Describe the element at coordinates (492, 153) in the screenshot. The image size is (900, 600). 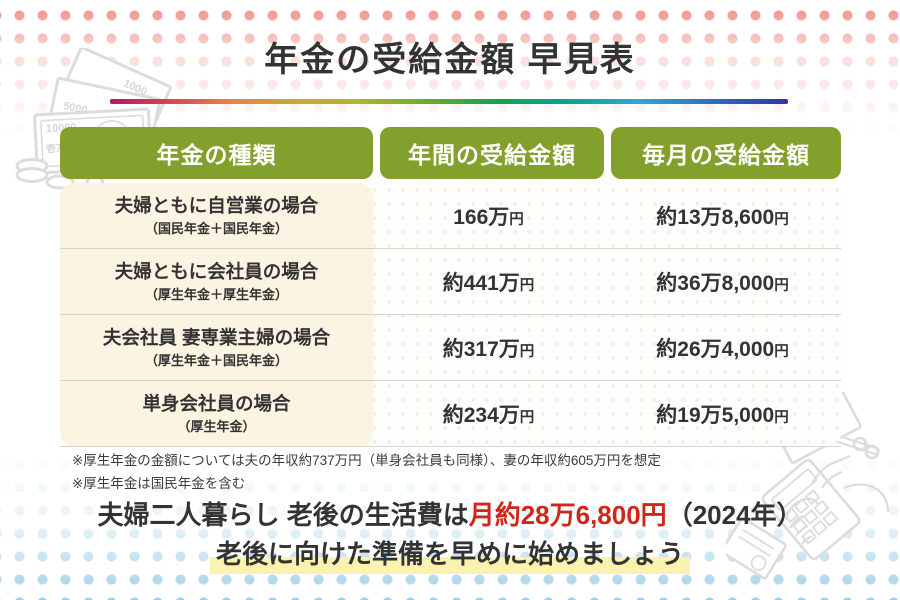
I see `header-annual-amount: 年間の受給金額` at that location.